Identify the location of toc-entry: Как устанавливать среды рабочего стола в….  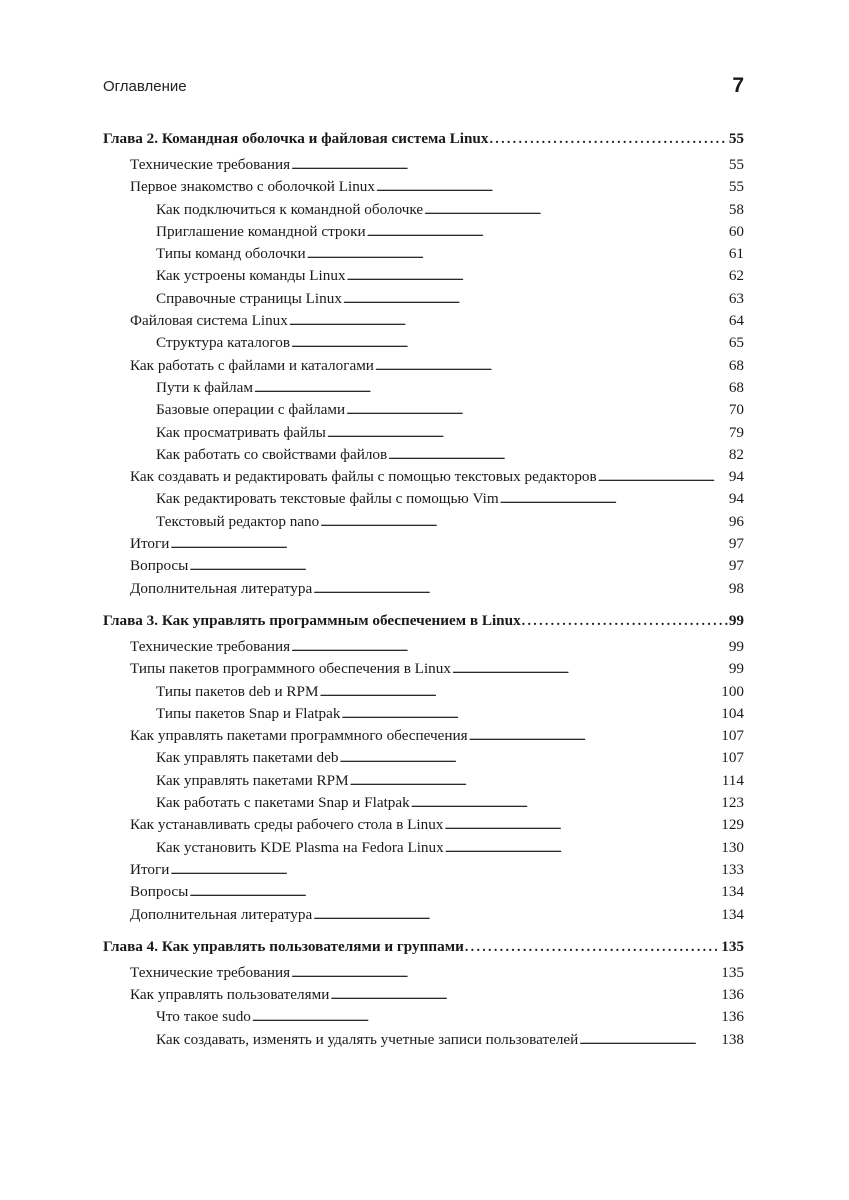
(423, 825).